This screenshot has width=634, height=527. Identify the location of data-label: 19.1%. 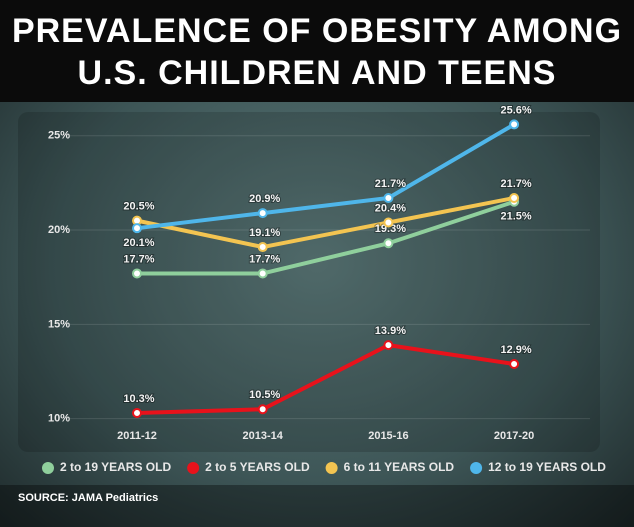
(264, 233).